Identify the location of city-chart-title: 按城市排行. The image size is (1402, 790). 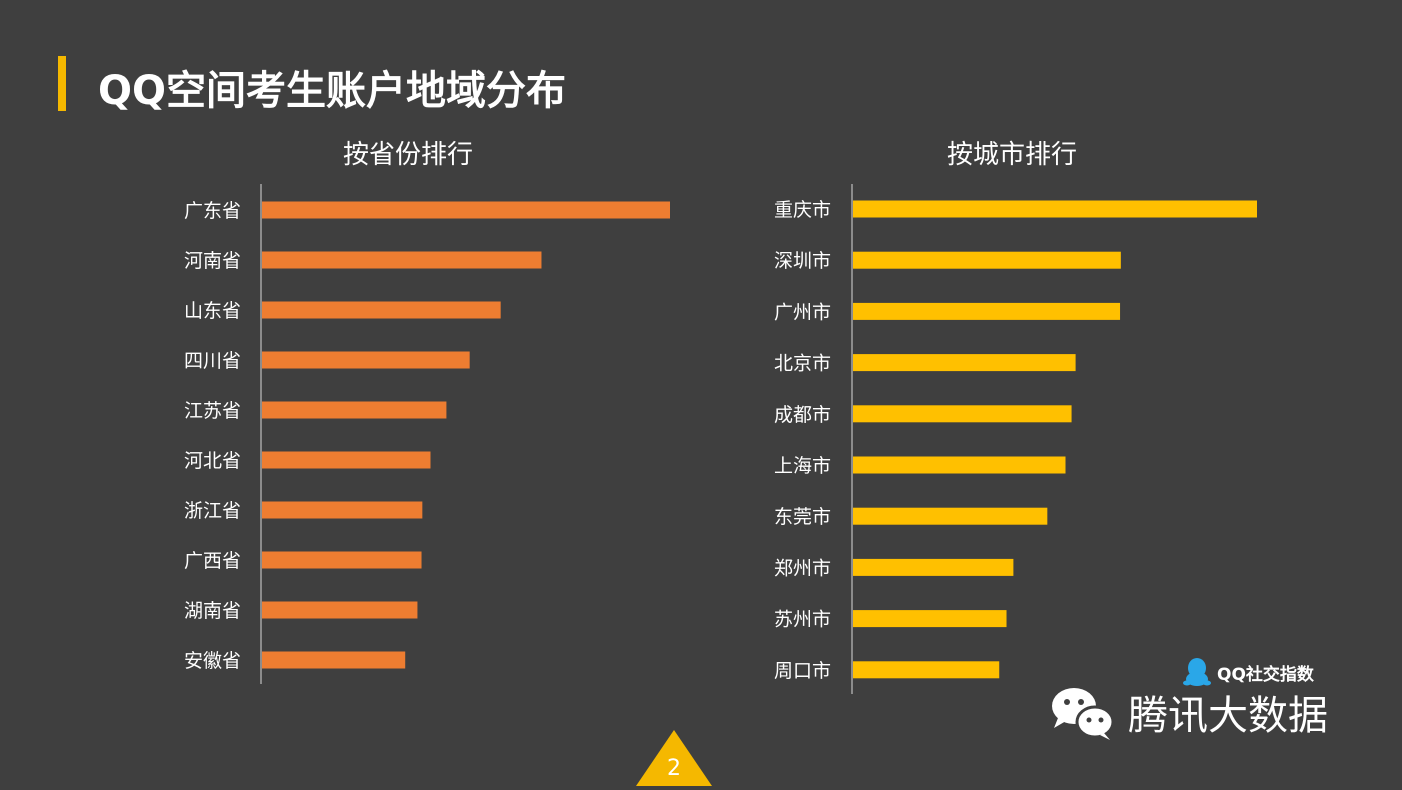
(1012, 155).